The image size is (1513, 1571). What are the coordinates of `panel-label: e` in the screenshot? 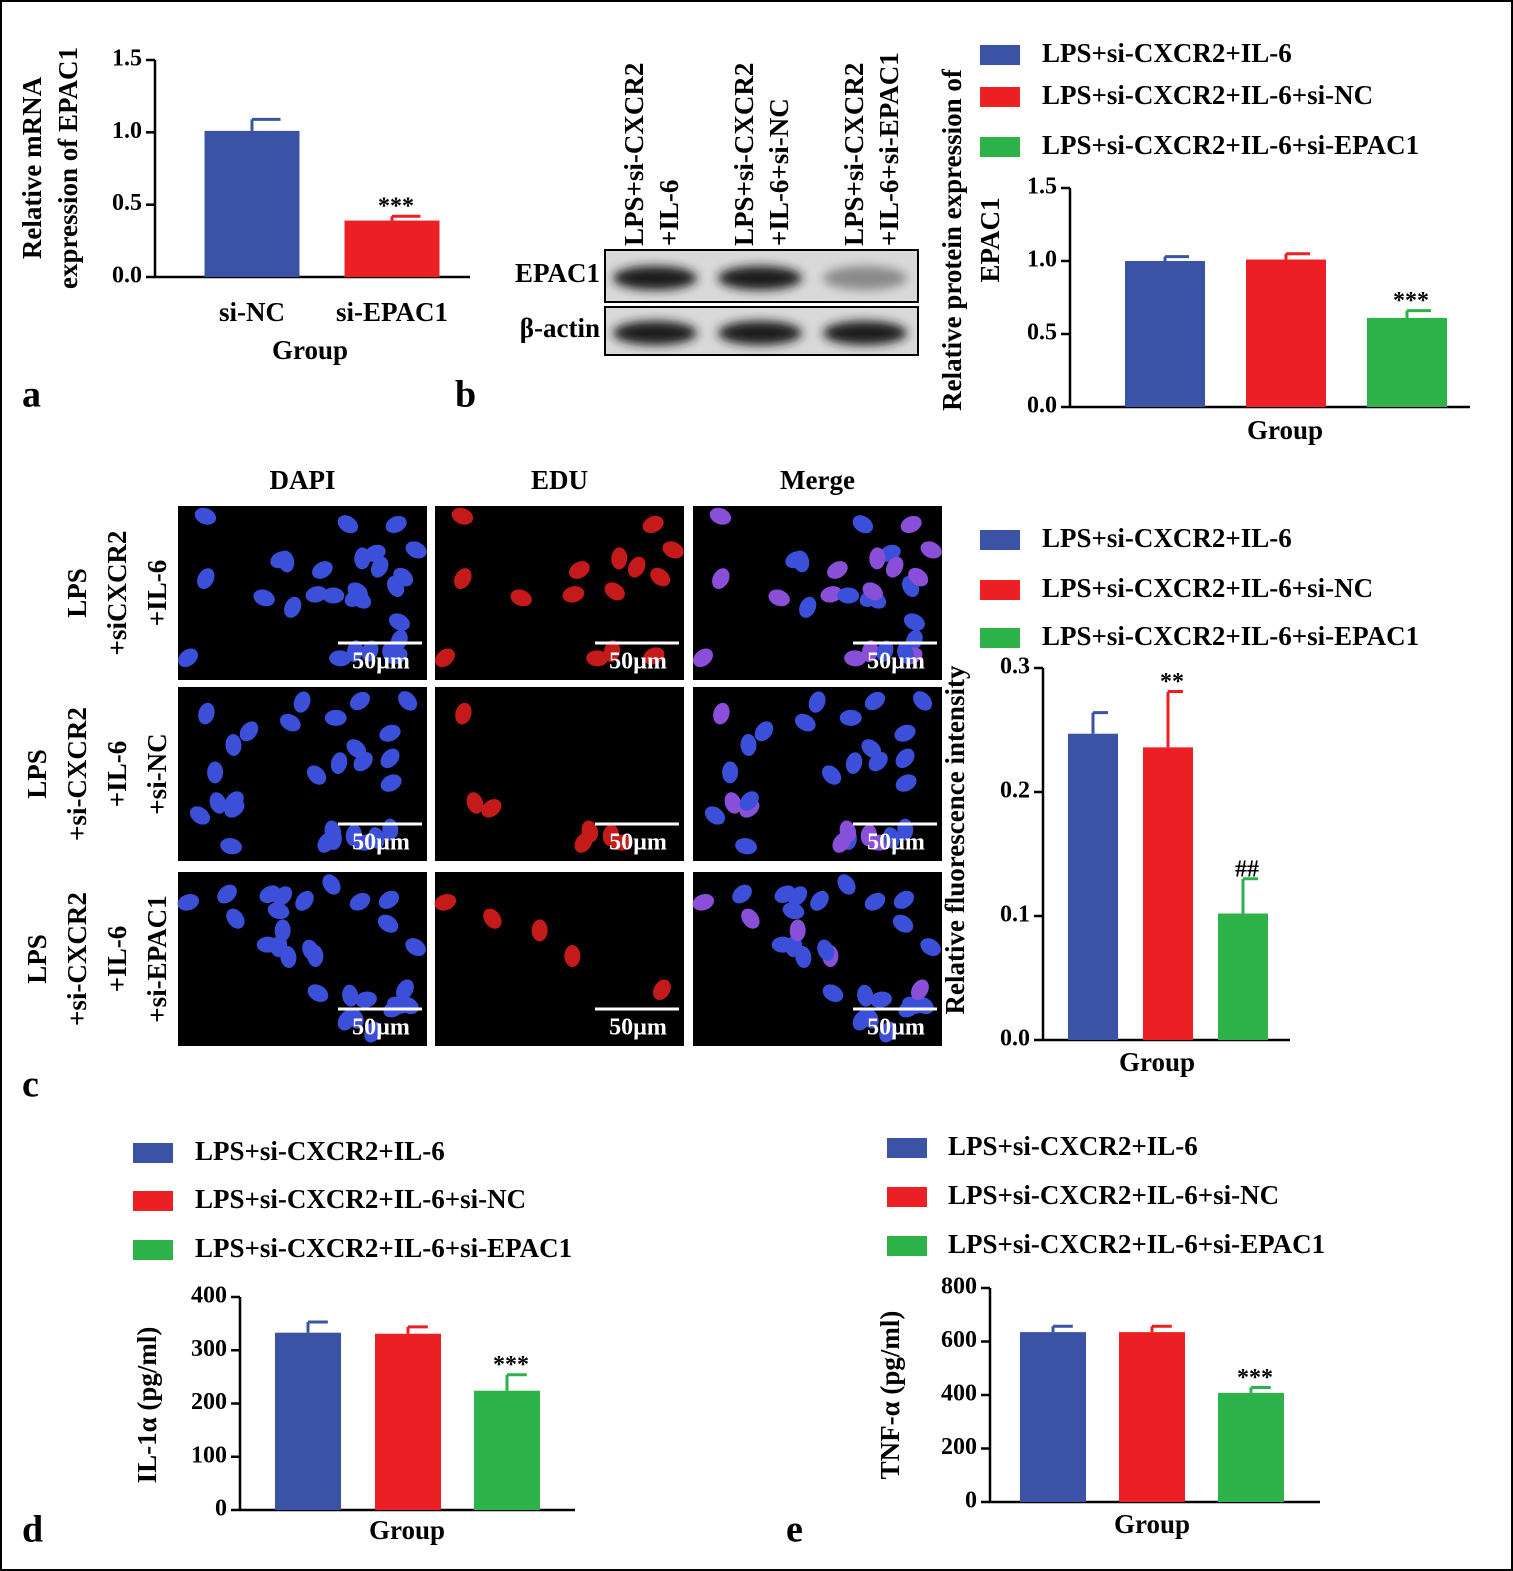 It's located at (794, 1530).